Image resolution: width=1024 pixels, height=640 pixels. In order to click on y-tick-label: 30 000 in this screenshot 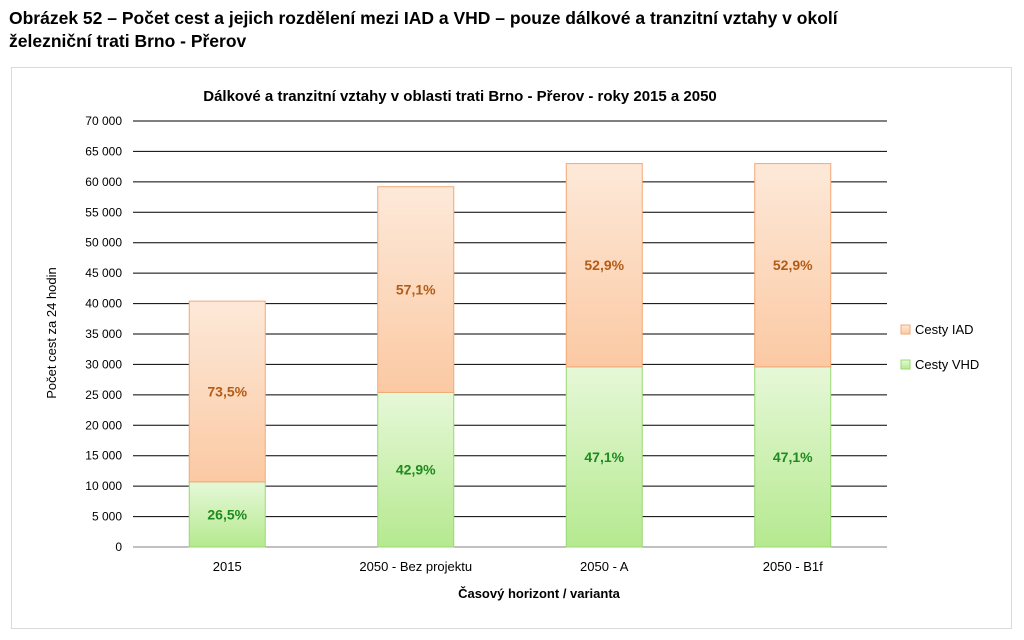, I will do `click(103, 364)`.